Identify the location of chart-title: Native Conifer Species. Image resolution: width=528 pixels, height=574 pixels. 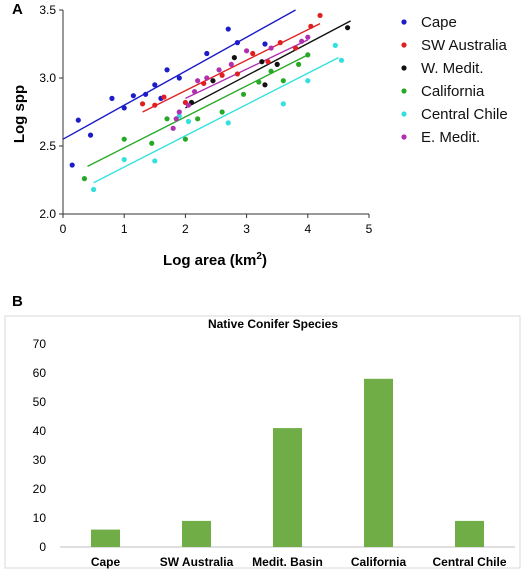
(273, 324).